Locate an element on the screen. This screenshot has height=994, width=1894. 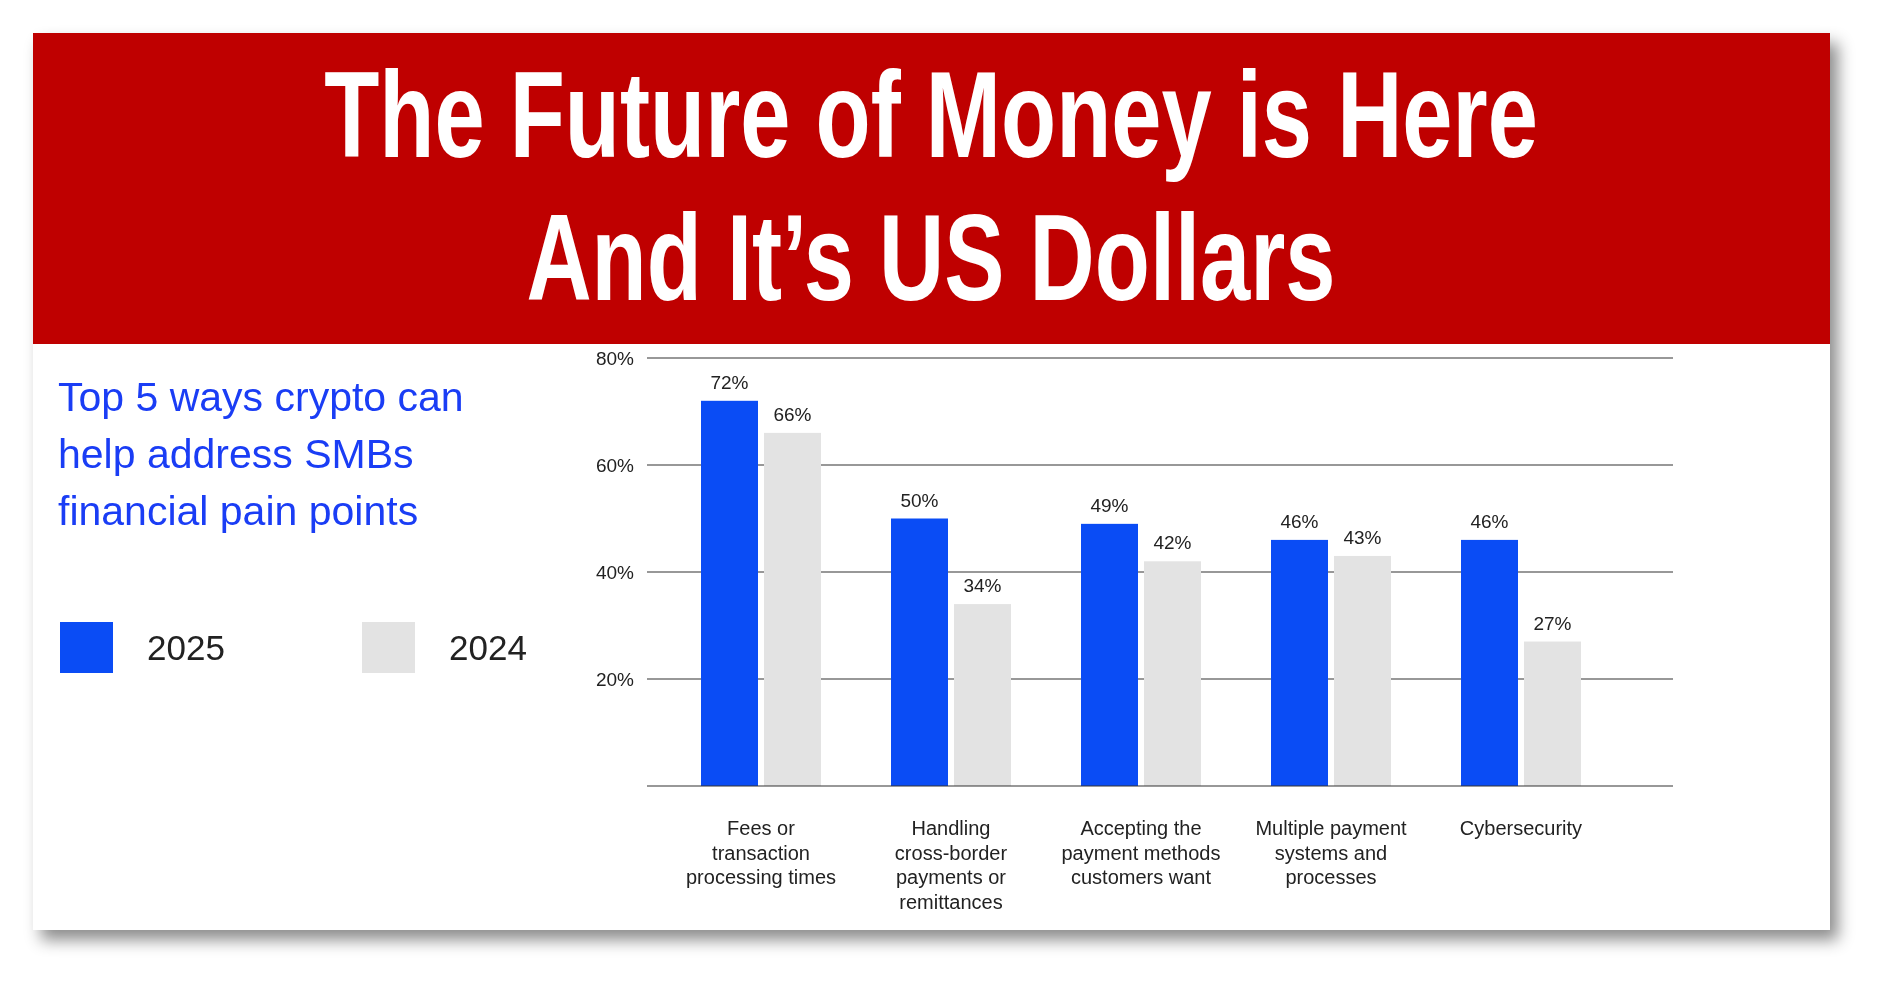
legend-label: 2024 is located at coordinates (488, 647).